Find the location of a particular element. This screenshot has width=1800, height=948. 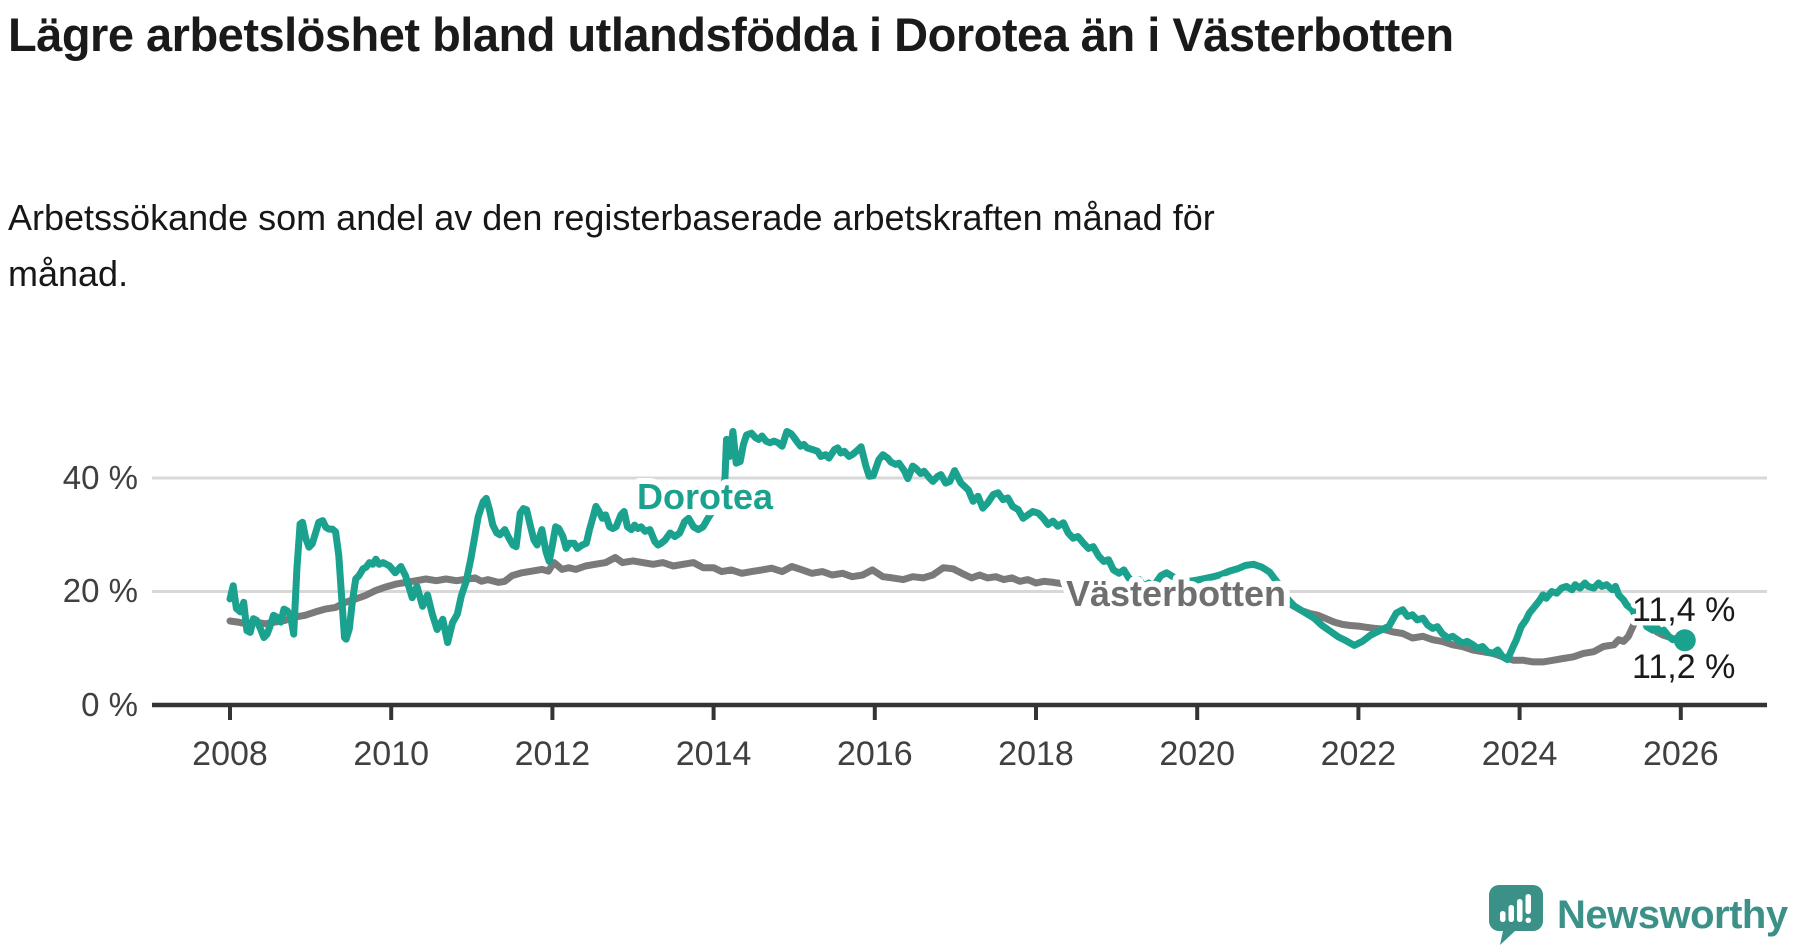

x-axis-ticks: 2008 2010 2012 2014 2016 2018 2020 2022 2024 2026 is located at coordinates (955, 739).